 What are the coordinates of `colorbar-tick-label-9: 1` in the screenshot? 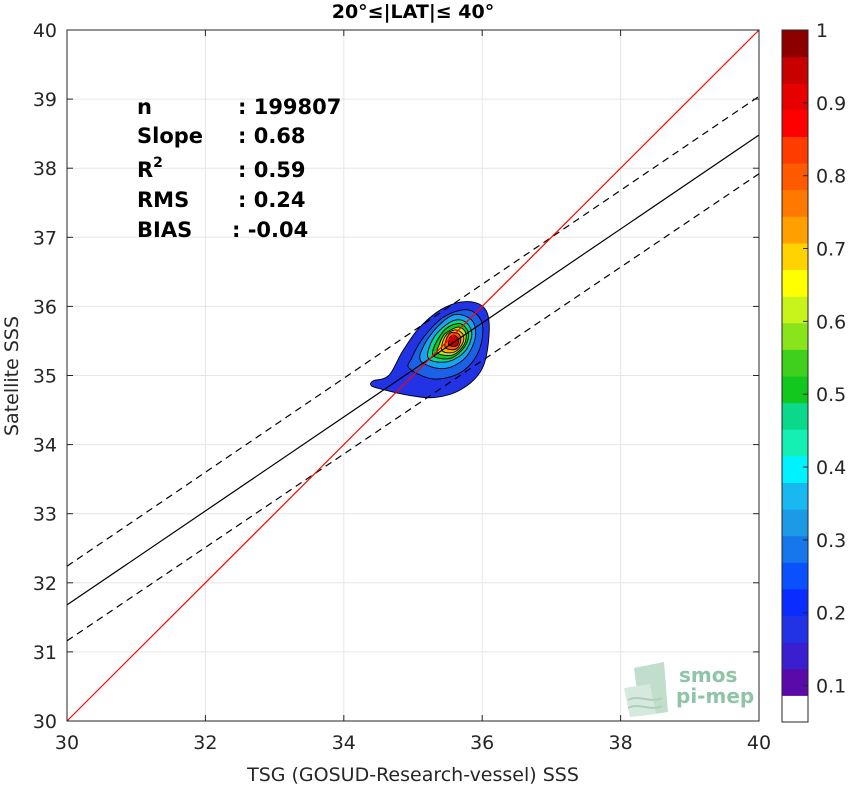 It's located at (822, 31).